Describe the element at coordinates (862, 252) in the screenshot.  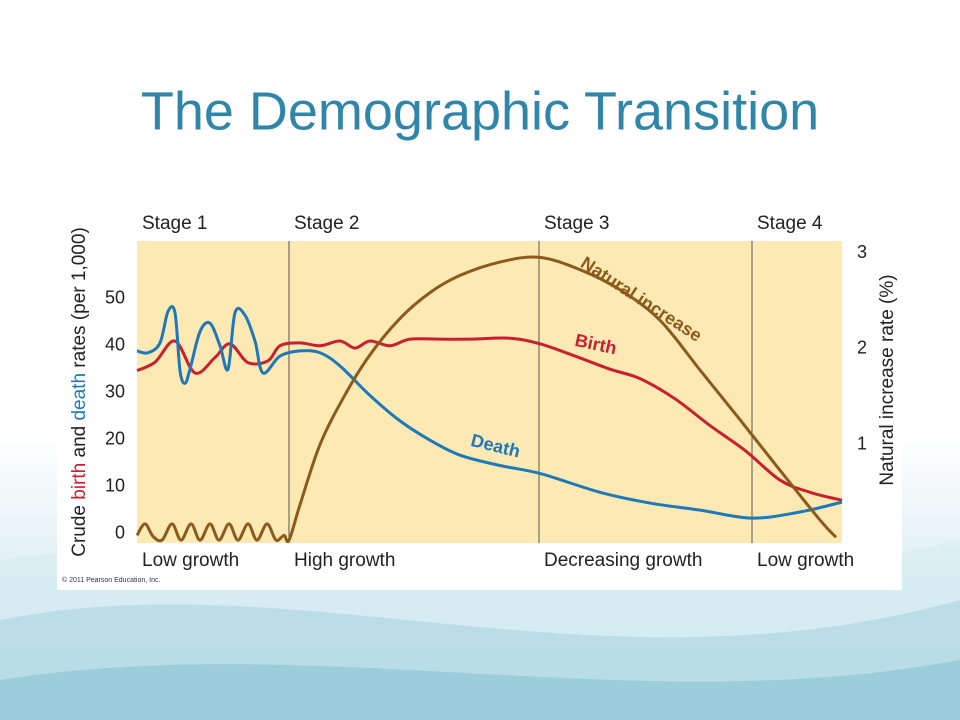
I see `y2-tick-label: 3` at that location.